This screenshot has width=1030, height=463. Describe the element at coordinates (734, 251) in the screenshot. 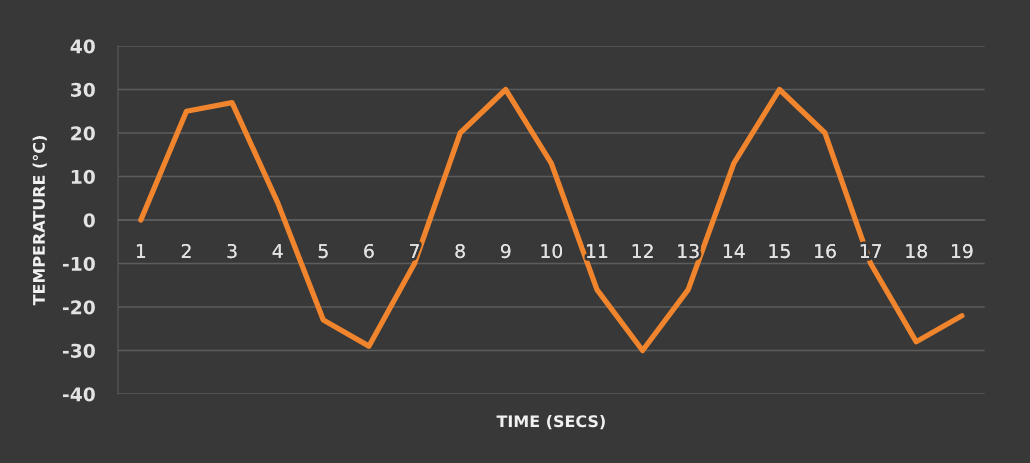

I see `x-tick-label: 14` at that location.